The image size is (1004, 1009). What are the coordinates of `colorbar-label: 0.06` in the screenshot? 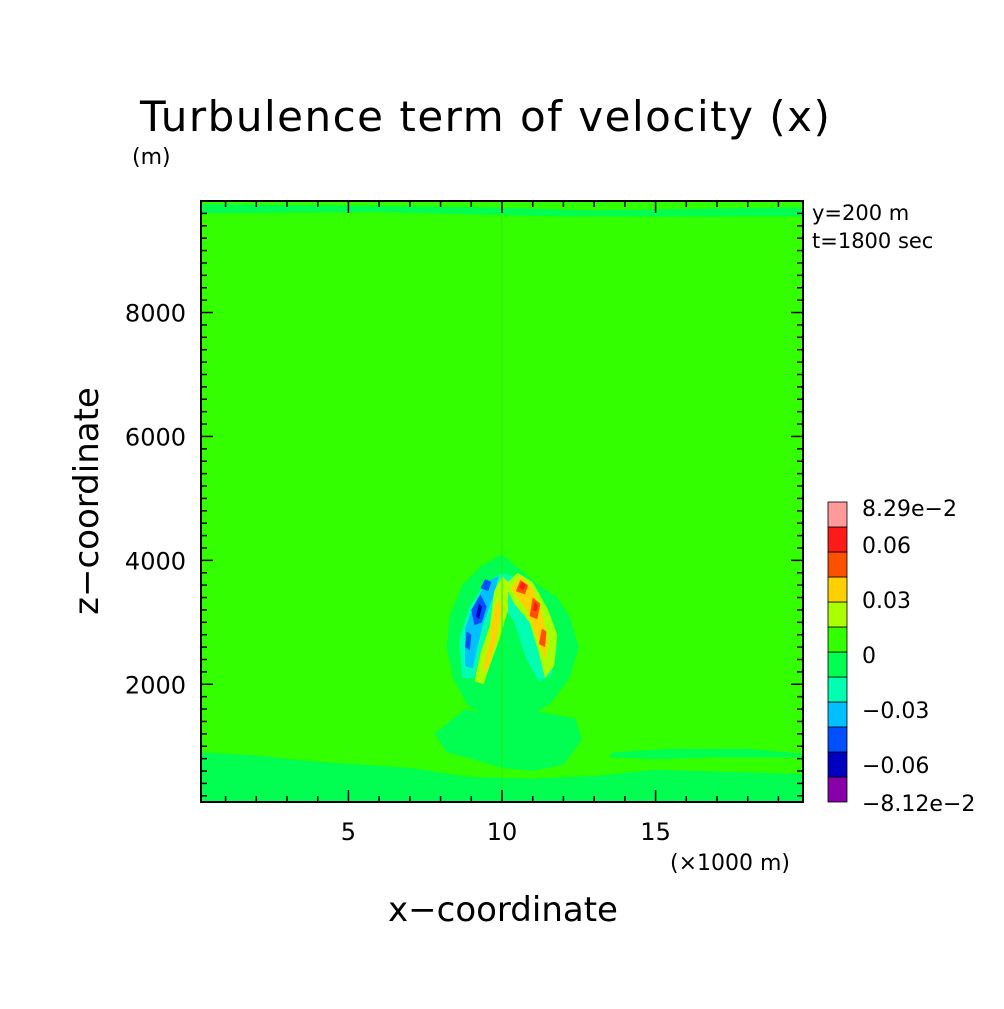 It's located at (886, 546).